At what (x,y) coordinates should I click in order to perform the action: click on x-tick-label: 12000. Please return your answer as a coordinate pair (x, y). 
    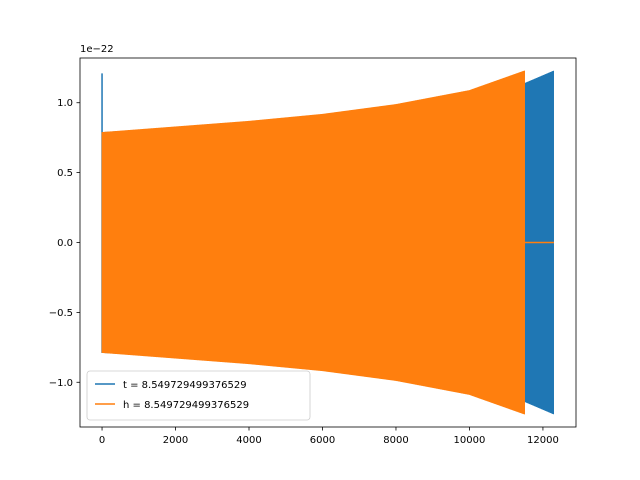
    Looking at the image, I should click on (543, 440).